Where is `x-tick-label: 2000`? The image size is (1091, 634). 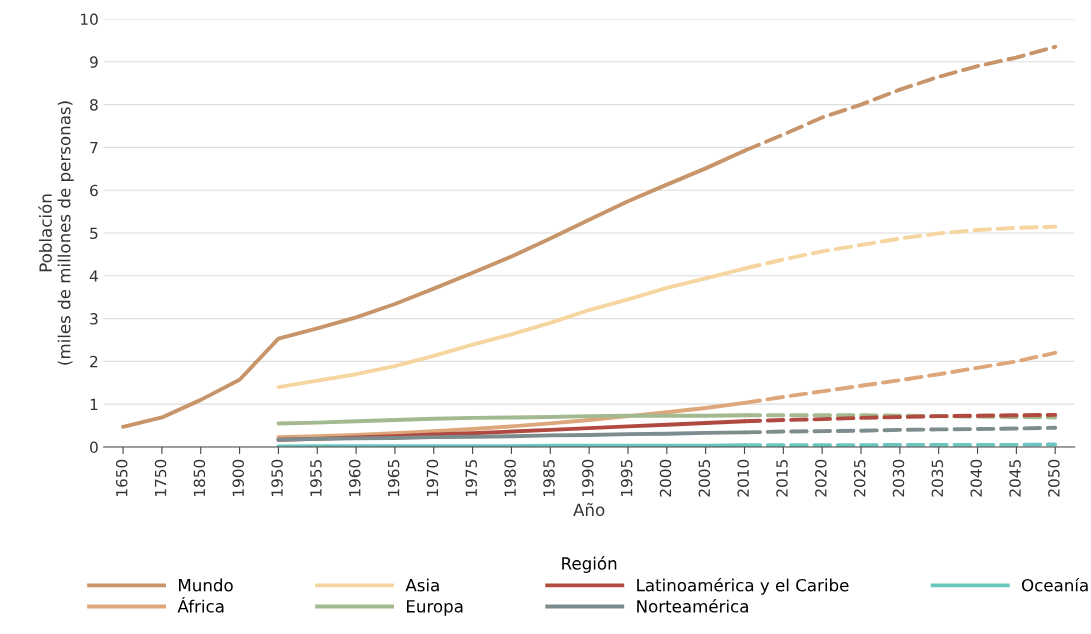
x-tick-label: 2000 is located at coordinates (665, 478).